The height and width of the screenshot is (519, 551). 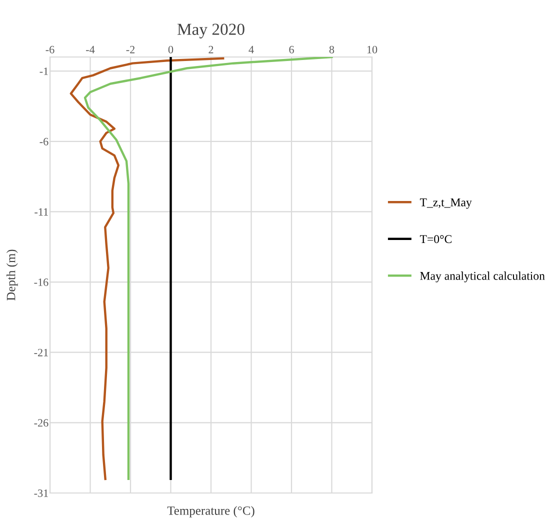 What do you see at coordinates (436, 239) in the screenshot?
I see `legend-label: T=0°C` at bounding box center [436, 239].